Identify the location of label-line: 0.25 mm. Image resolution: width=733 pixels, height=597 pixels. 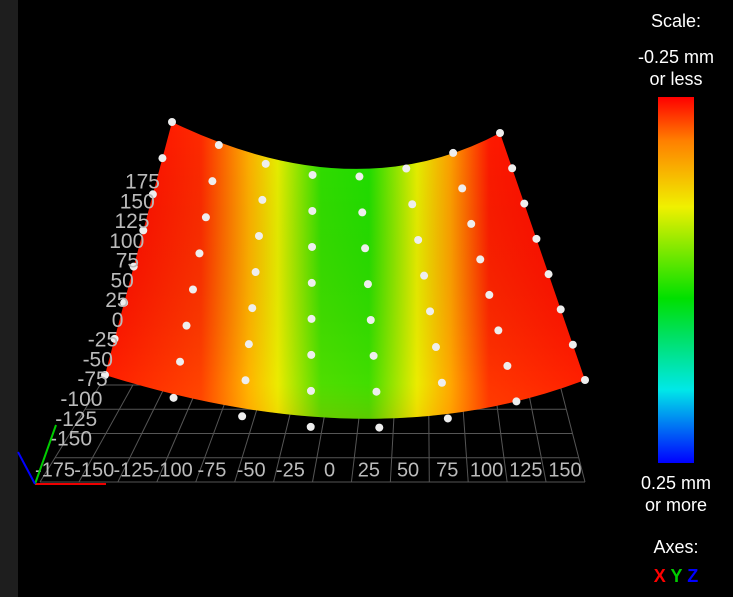
(676, 483).